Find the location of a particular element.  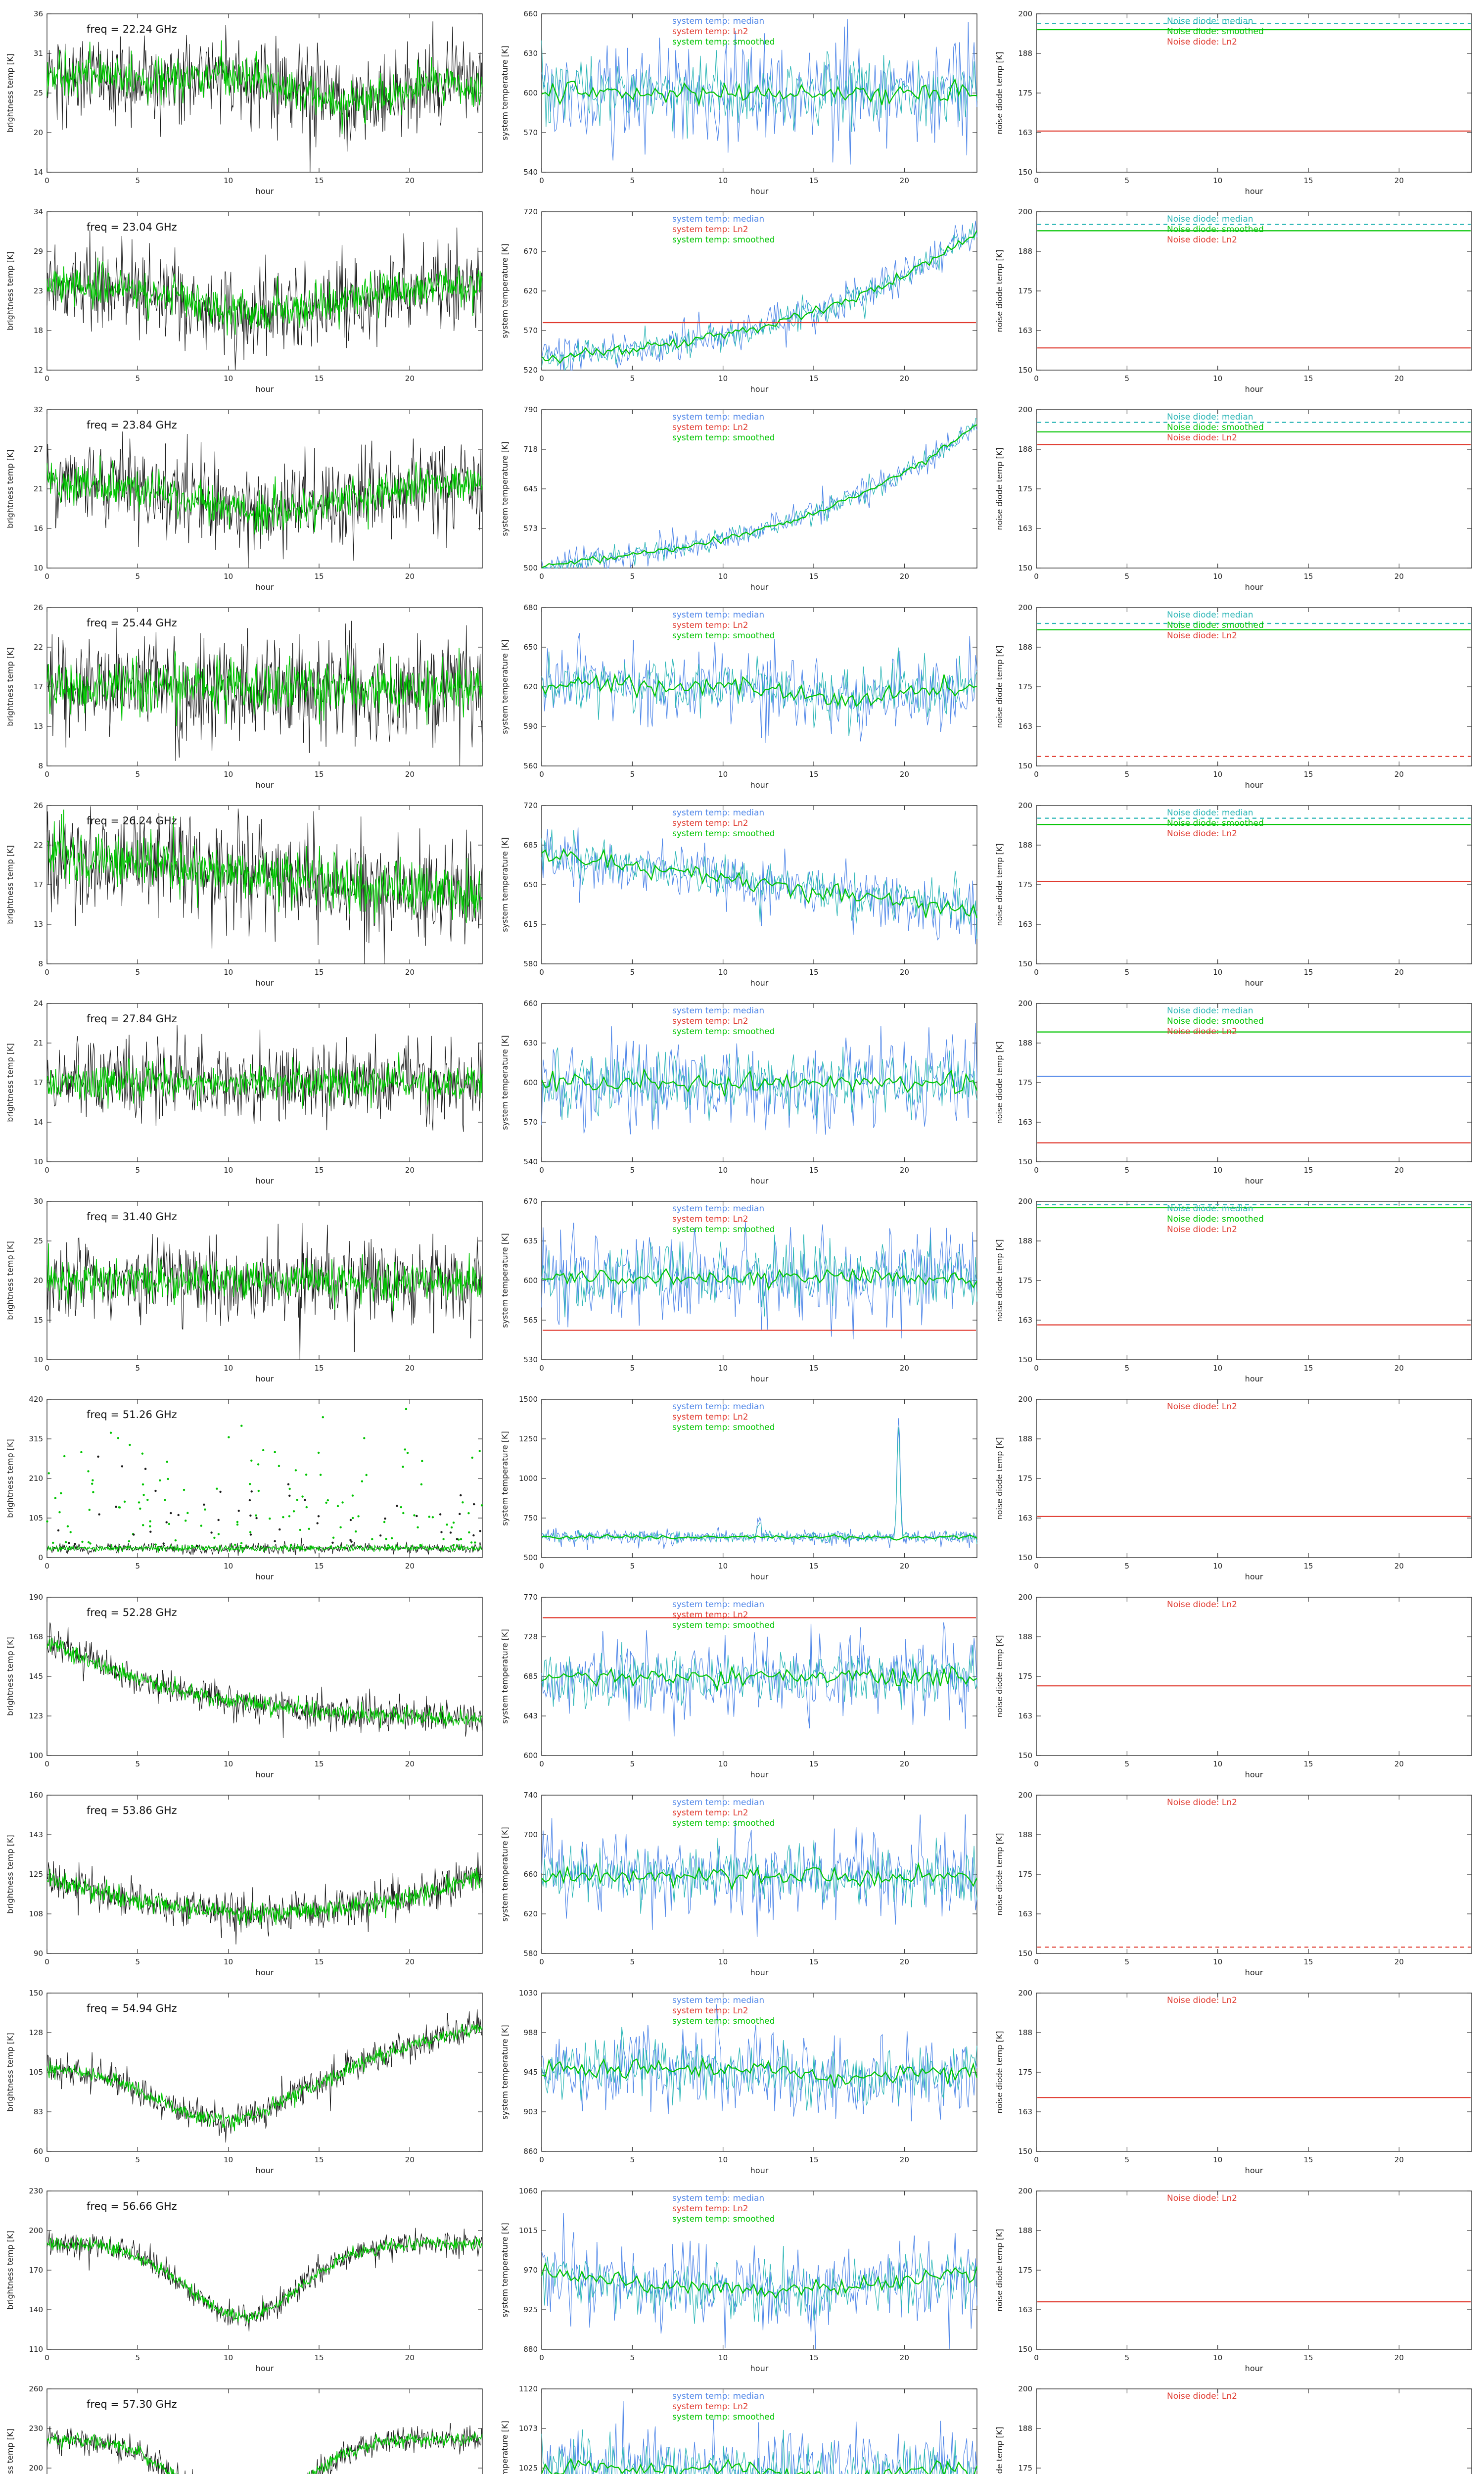

y-tick-label: 26 is located at coordinates (38, 806).